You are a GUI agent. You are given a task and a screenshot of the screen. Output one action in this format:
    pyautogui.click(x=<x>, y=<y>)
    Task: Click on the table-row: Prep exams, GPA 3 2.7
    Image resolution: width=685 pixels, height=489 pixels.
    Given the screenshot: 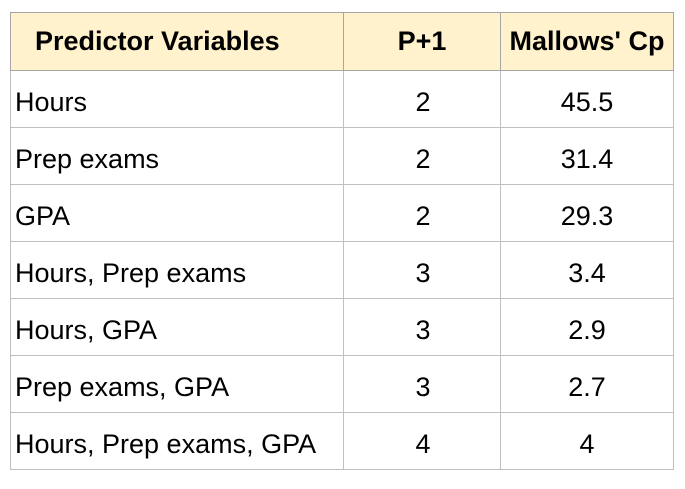 What is the action you would take?
    pyautogui.click(x=342, y=384)
    